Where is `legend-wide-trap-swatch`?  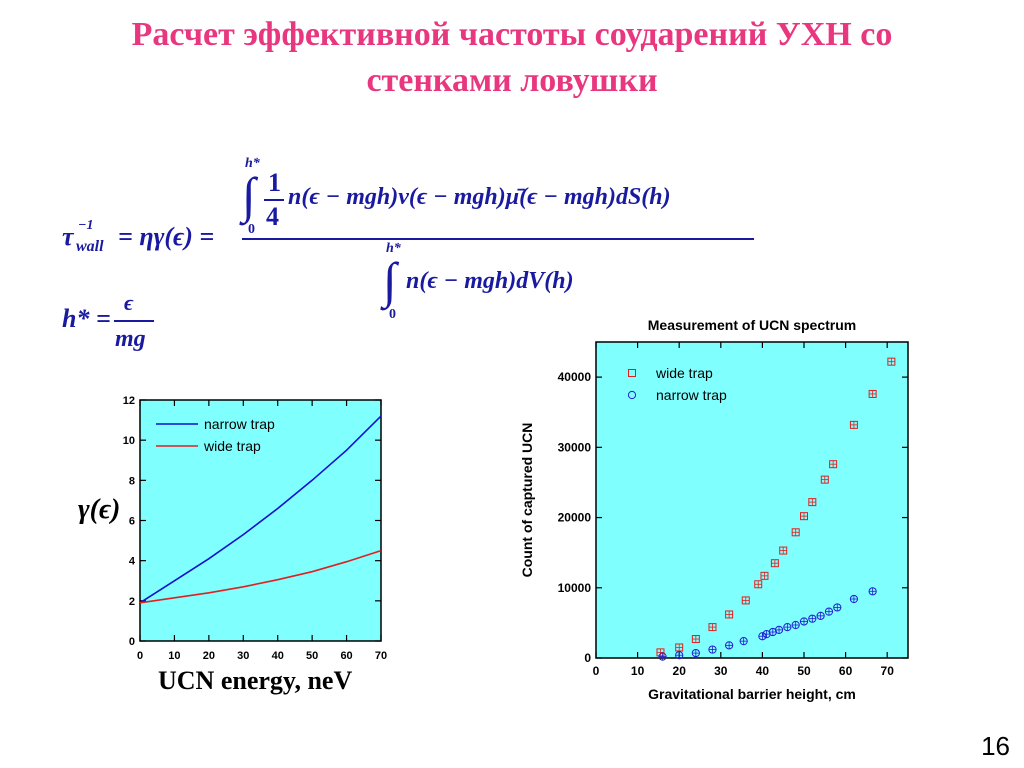
legend-wide-trap-swatch is located at coordinates (632, 373).